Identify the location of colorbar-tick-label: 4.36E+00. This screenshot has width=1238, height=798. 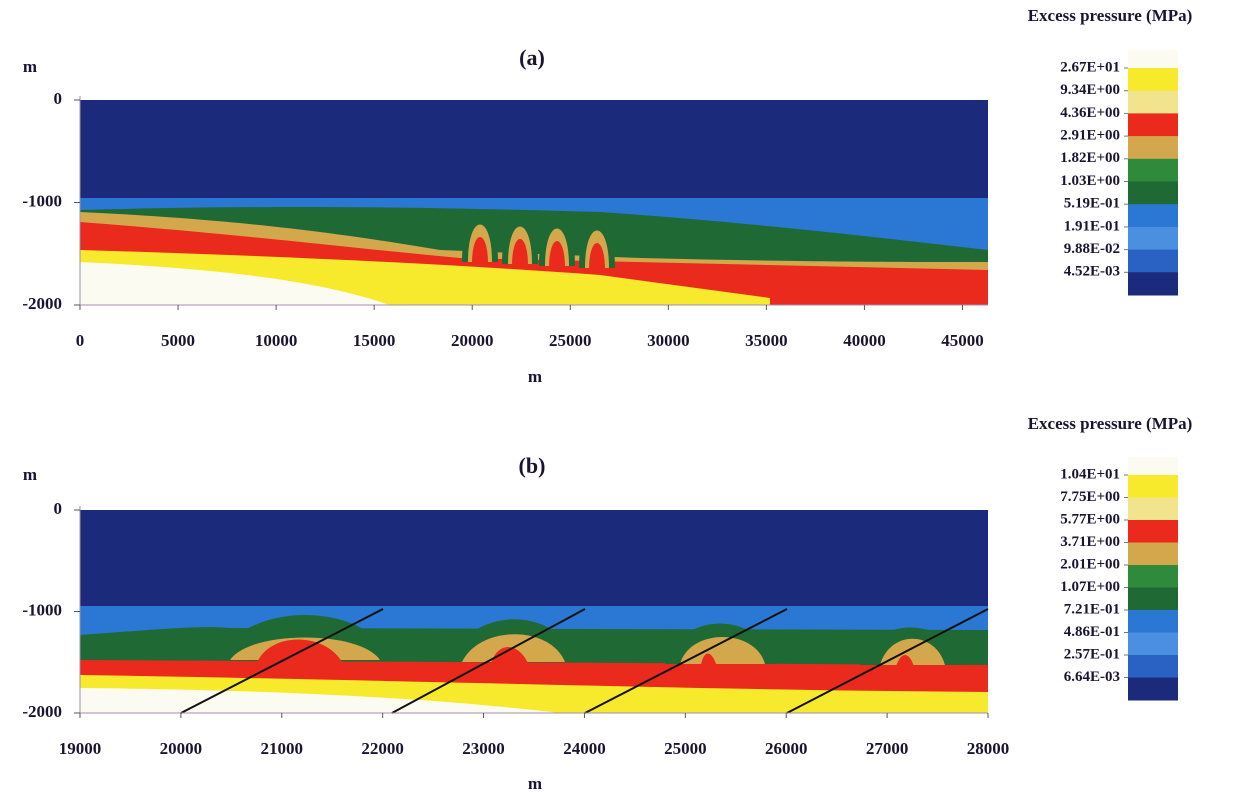
(1090, 113).